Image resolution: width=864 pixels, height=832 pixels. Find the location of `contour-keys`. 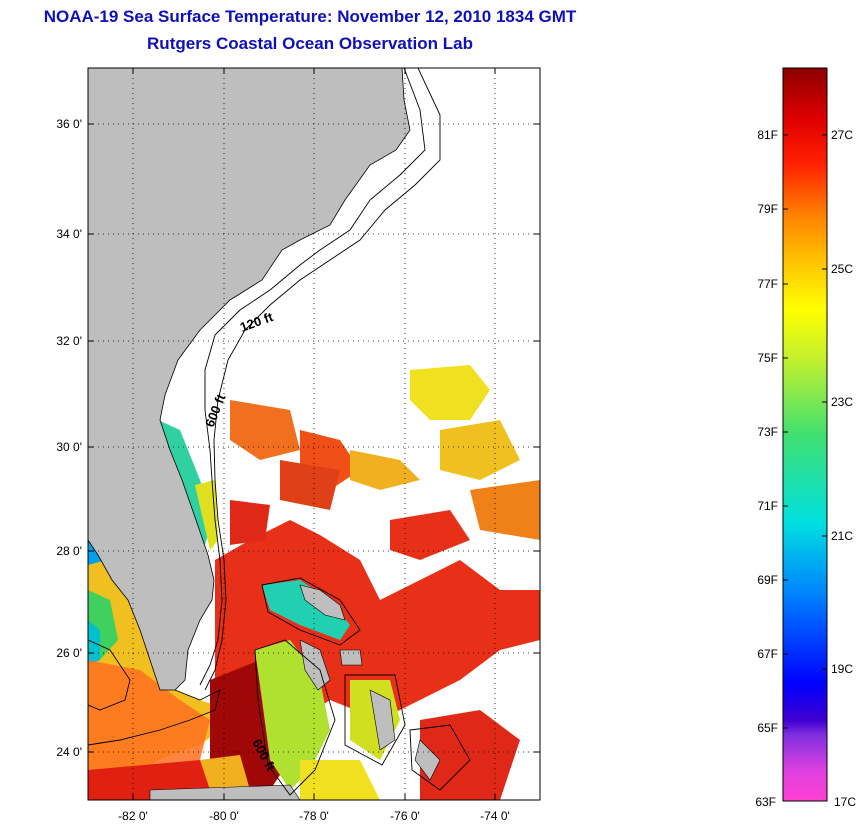

contour-keys is located at coordinates (154, 717).